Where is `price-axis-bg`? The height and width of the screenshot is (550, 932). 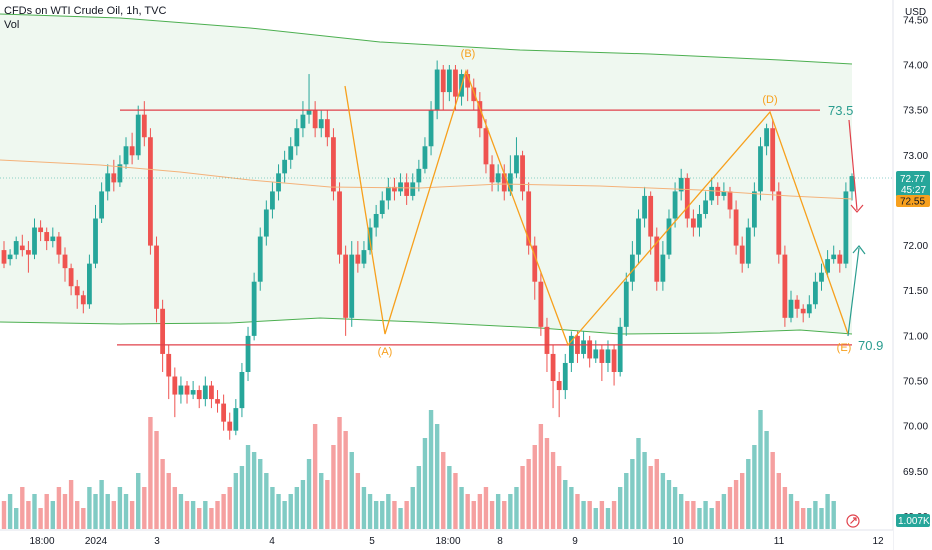 price-axis-bg is located at coordinates (912, 275).